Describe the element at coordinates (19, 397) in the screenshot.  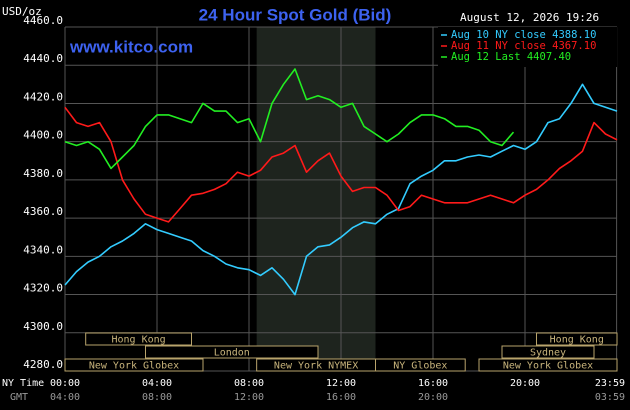
I see `gmt-label: GMT` at that location.